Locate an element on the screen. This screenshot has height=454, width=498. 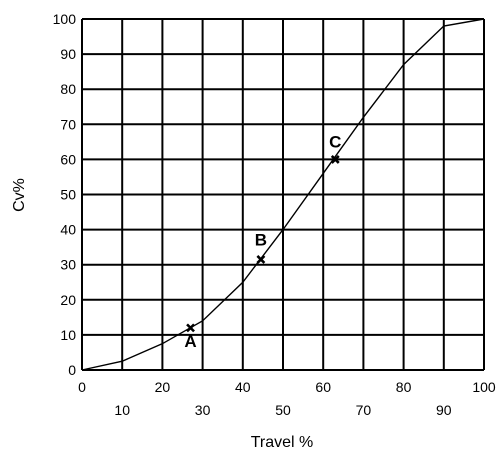
y-tick-label: 40 is located at coordinates (68, 230).